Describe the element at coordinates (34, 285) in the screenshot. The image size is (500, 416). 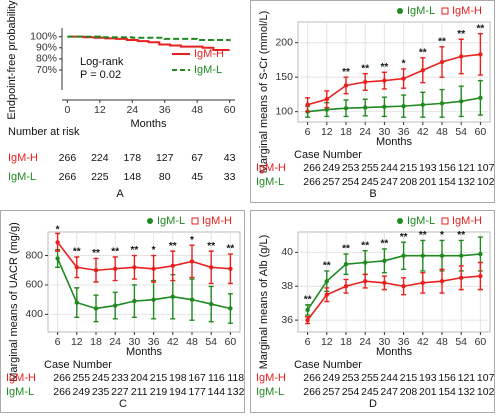
I see `y-tick-label: 600` at that location.